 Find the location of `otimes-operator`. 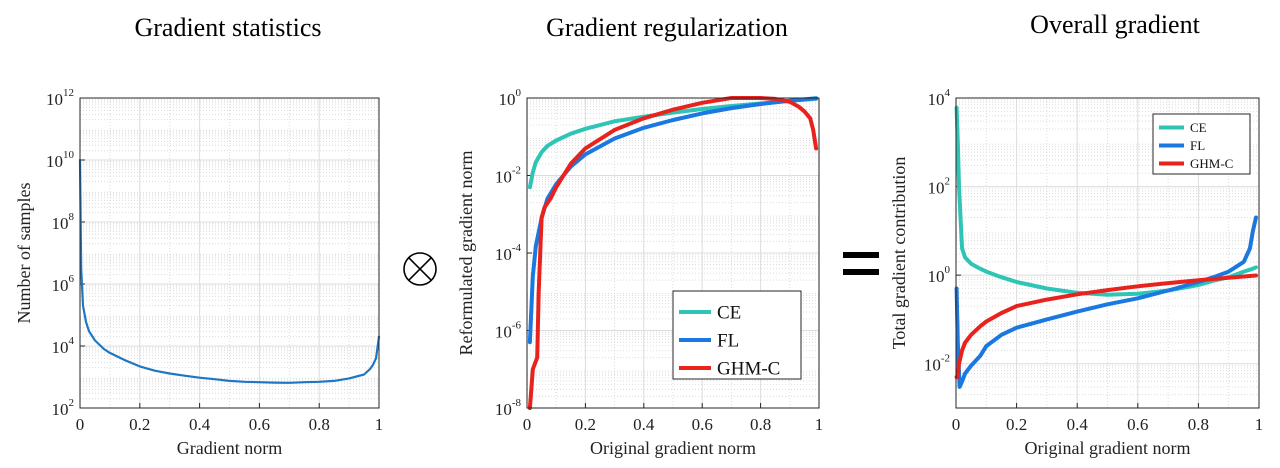

otimes-operator is located at coordinates (420, 269).